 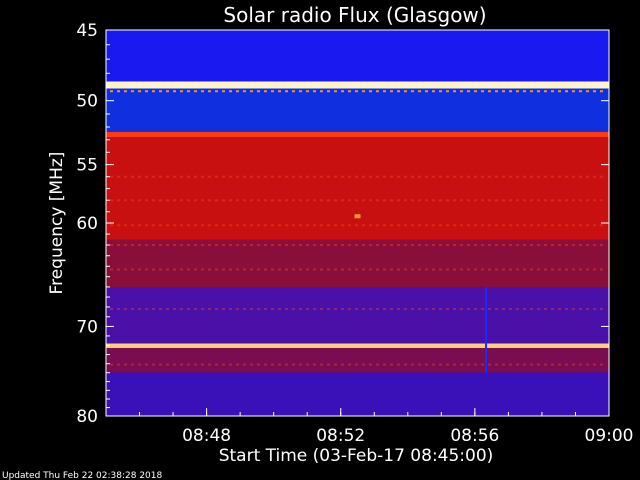 I want to click on y-tick-label: 50, so click(x=87, y=102).